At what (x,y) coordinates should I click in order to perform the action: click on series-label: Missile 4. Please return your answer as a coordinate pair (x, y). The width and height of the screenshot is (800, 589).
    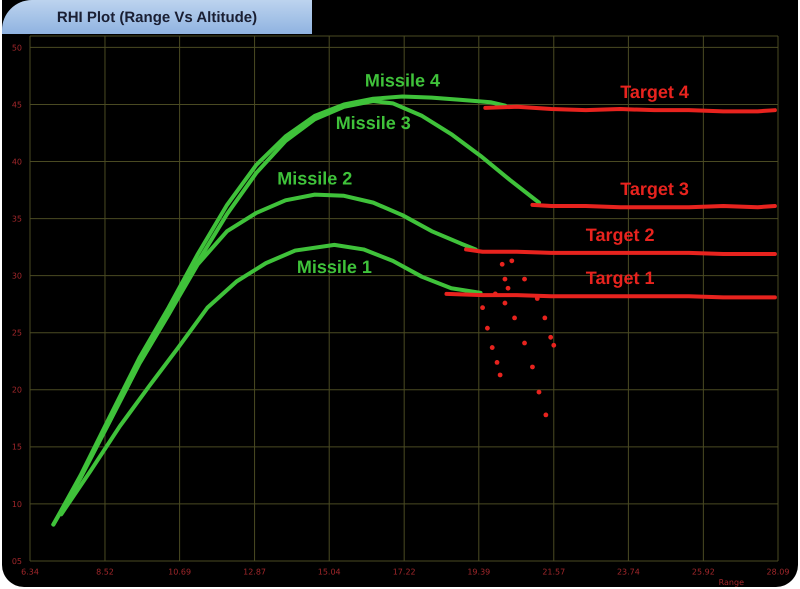
    Looking at the image, I should click on (402, 80).